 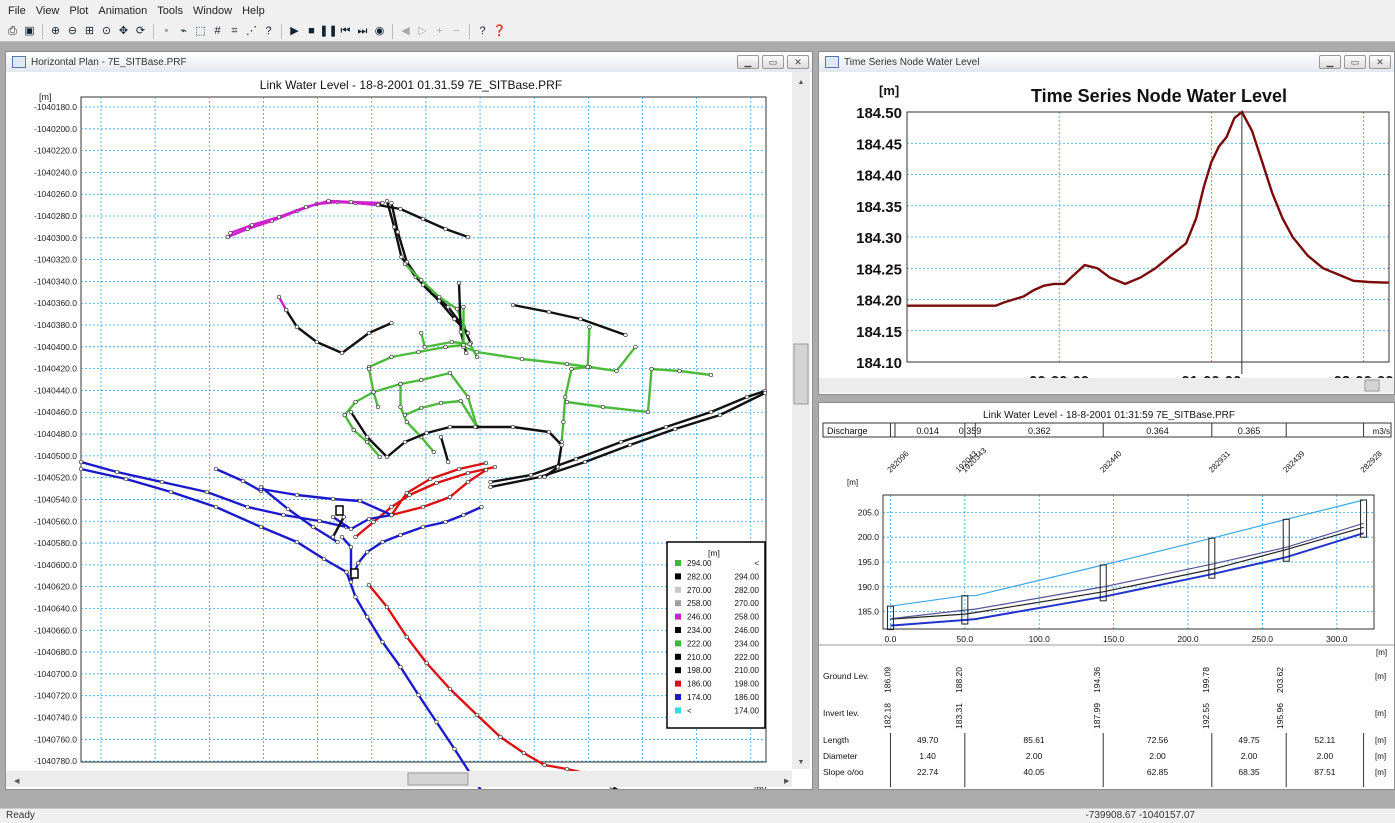 What do you see at coordinates (234, 31) in the screenshot?
I see `chart-icon: ⌗` at bounding box center [234, 31].